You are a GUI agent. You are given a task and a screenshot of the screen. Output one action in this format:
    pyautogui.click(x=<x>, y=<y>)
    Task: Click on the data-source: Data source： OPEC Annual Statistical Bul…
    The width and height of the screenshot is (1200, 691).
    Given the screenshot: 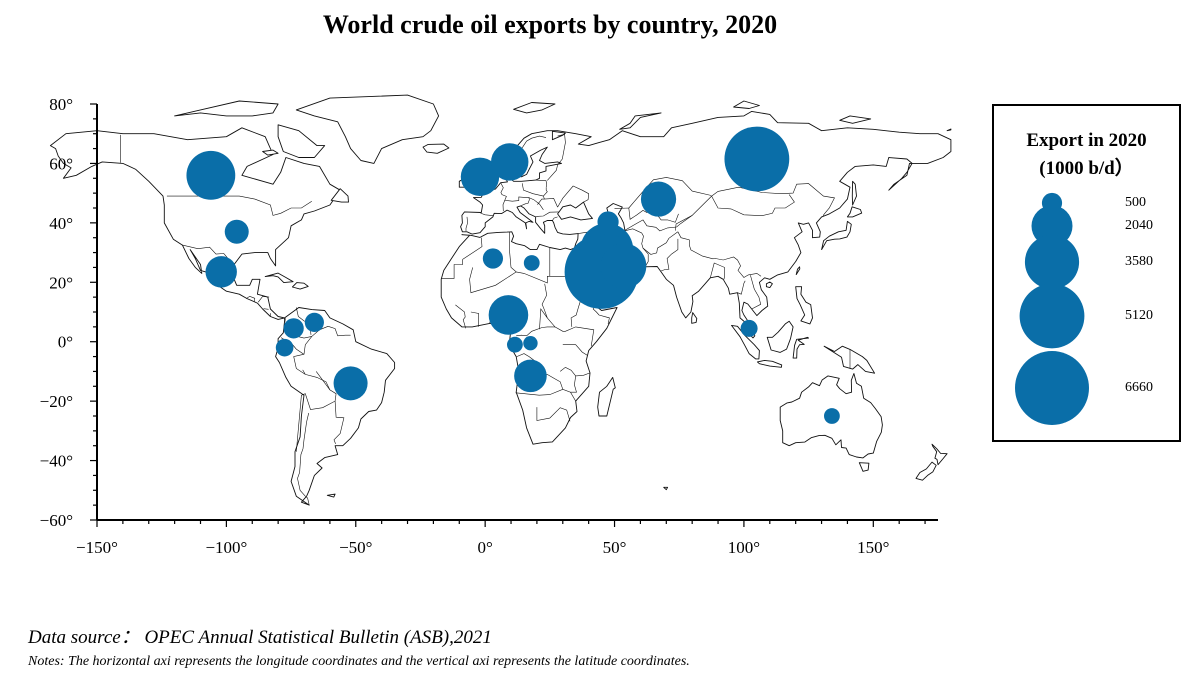 What is the action you would take?
    pyautogui.click(x=260, y=635)
    